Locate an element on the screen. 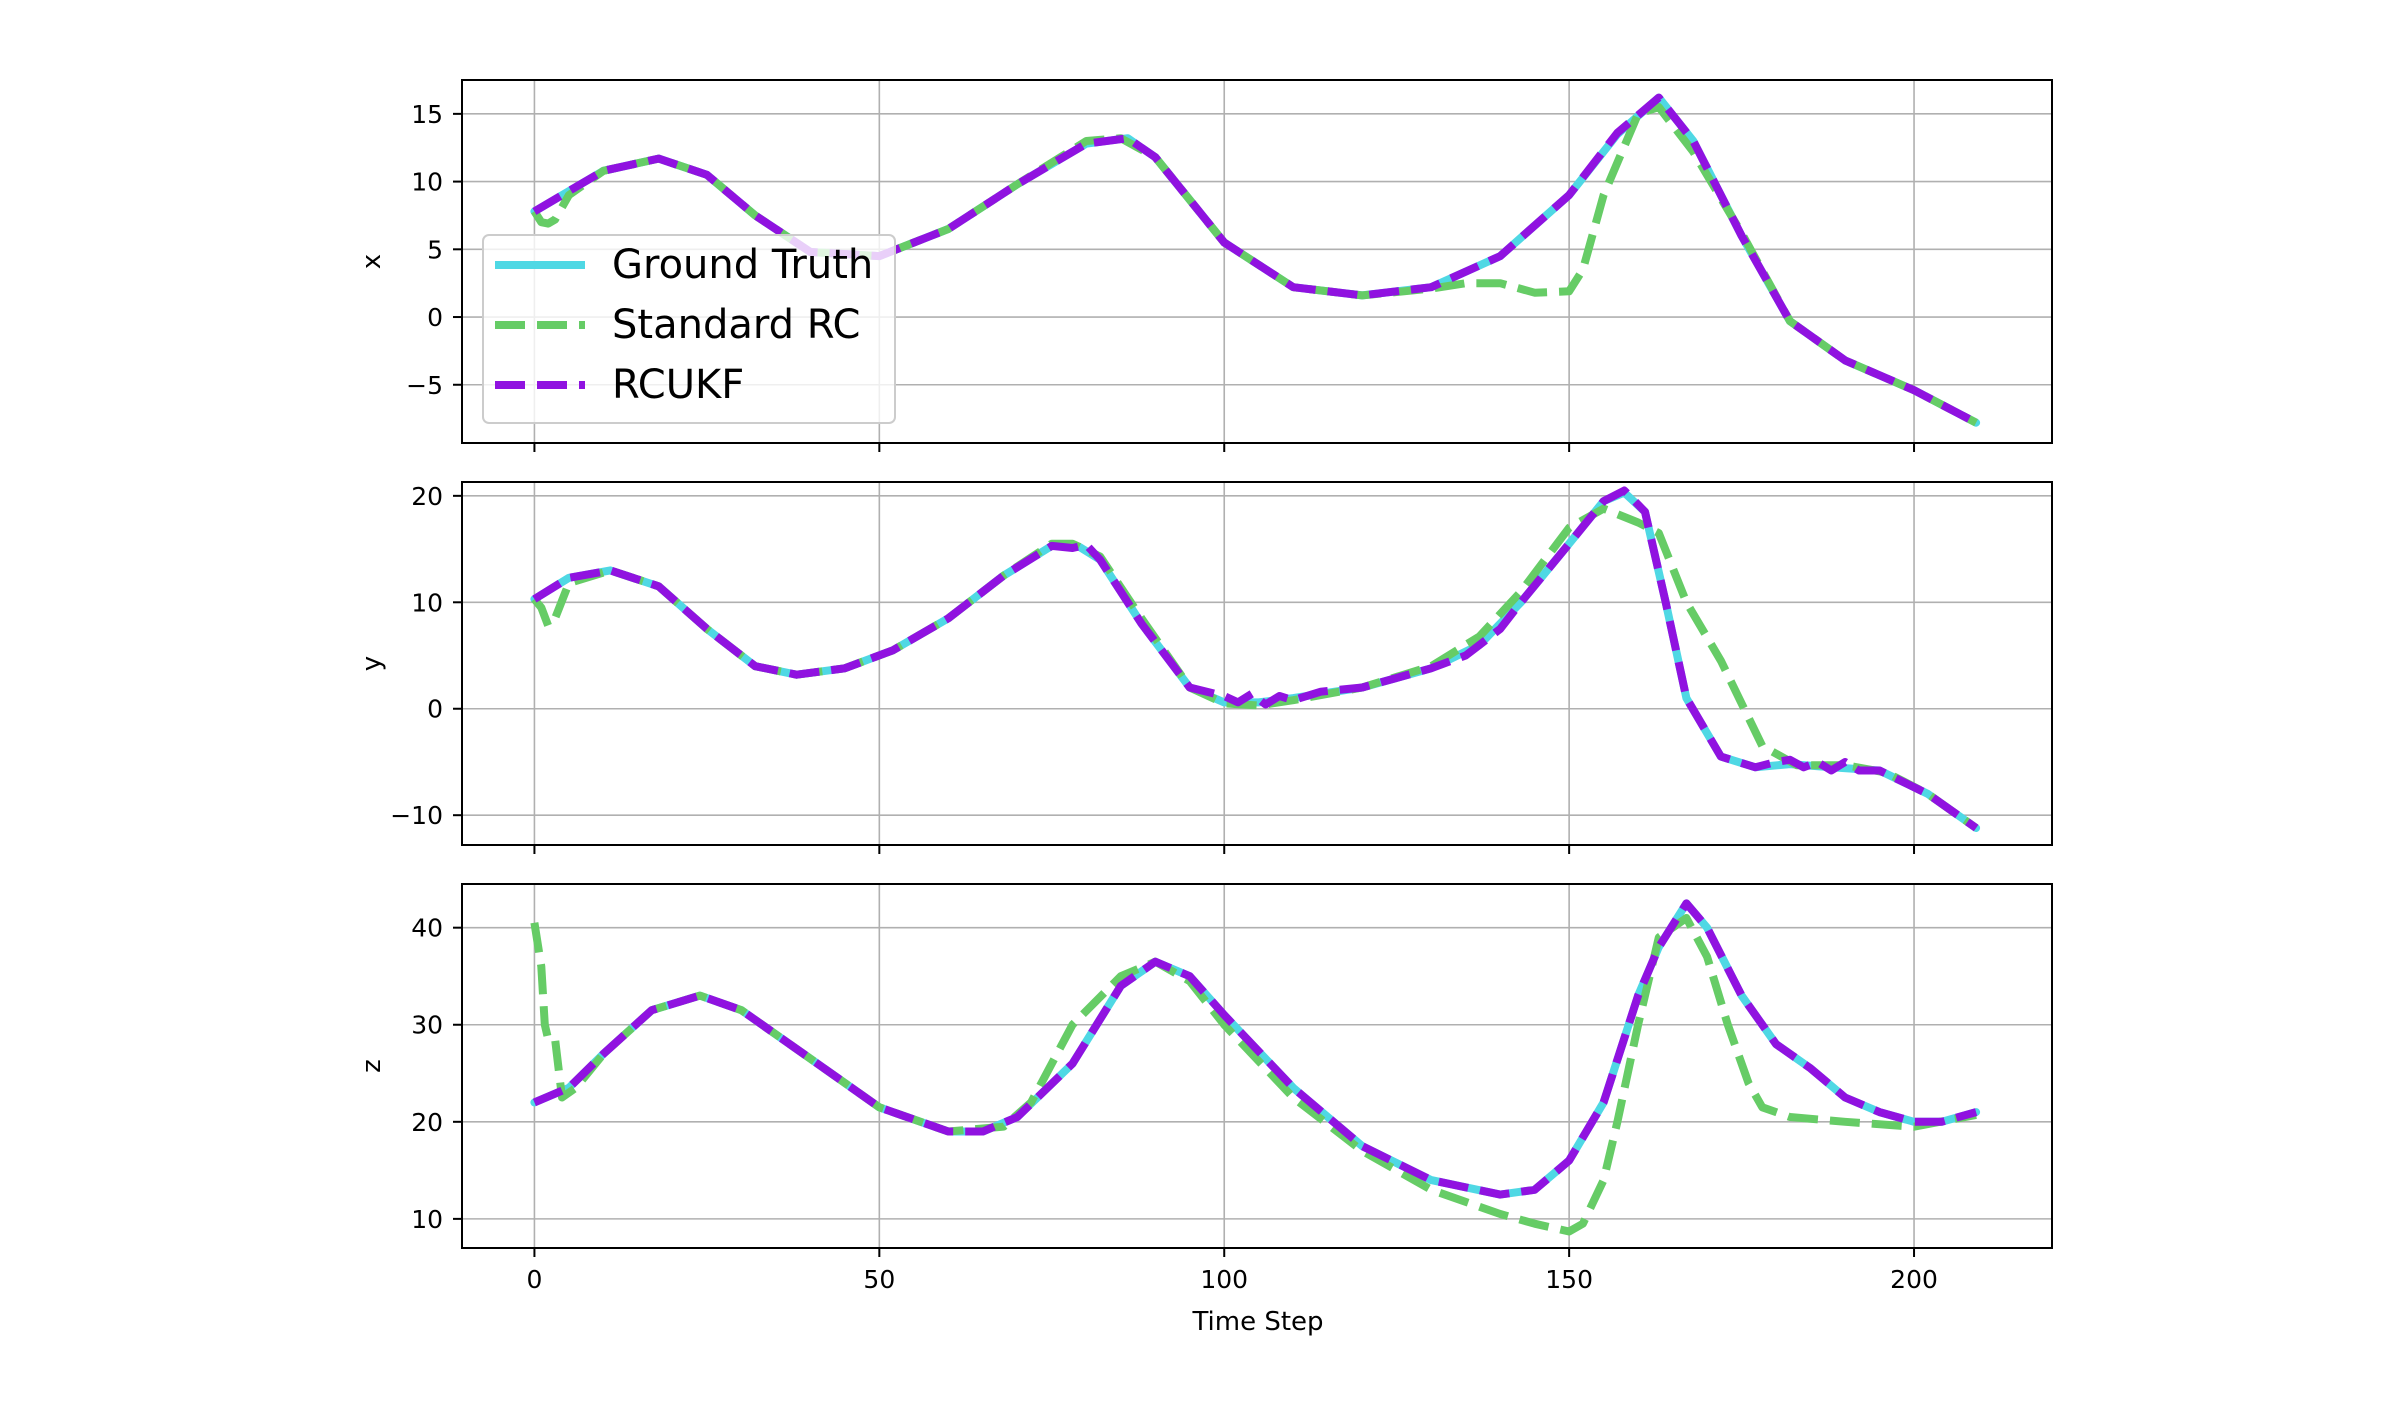  series-group-y is located at coordinates (1255, 659).